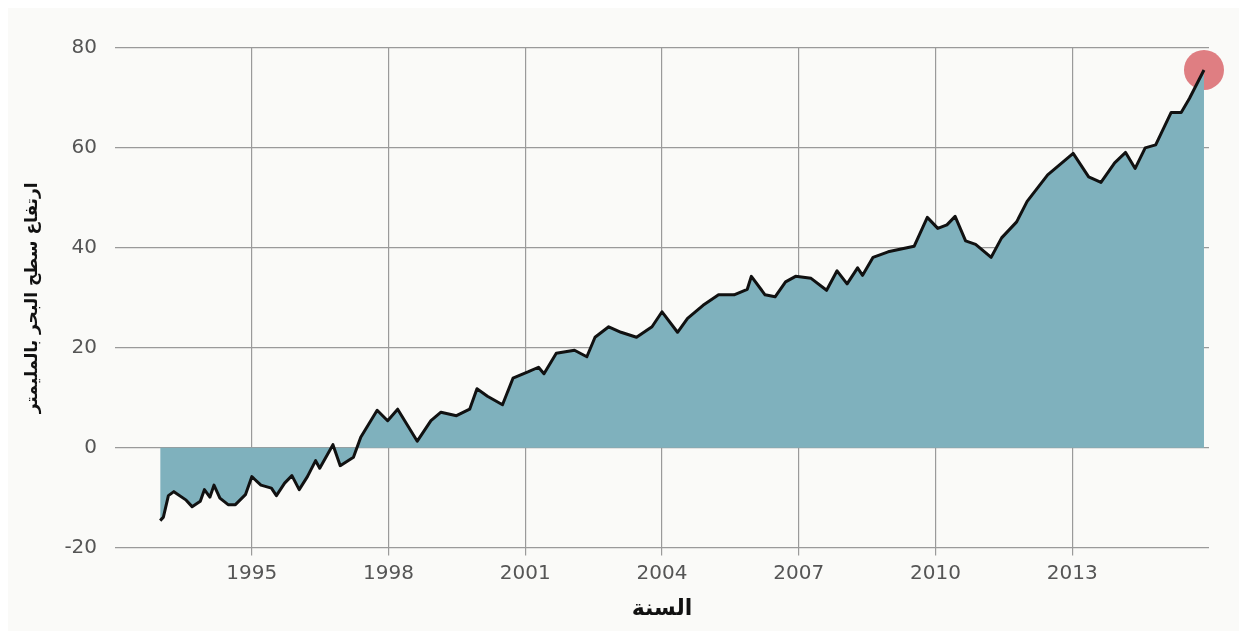 Image resolution: width=1247 pixels, height=639 pixels. Describe the element at coordinates (84, 46) in the screenshot. I see `y-tick-label: 80` at that location.